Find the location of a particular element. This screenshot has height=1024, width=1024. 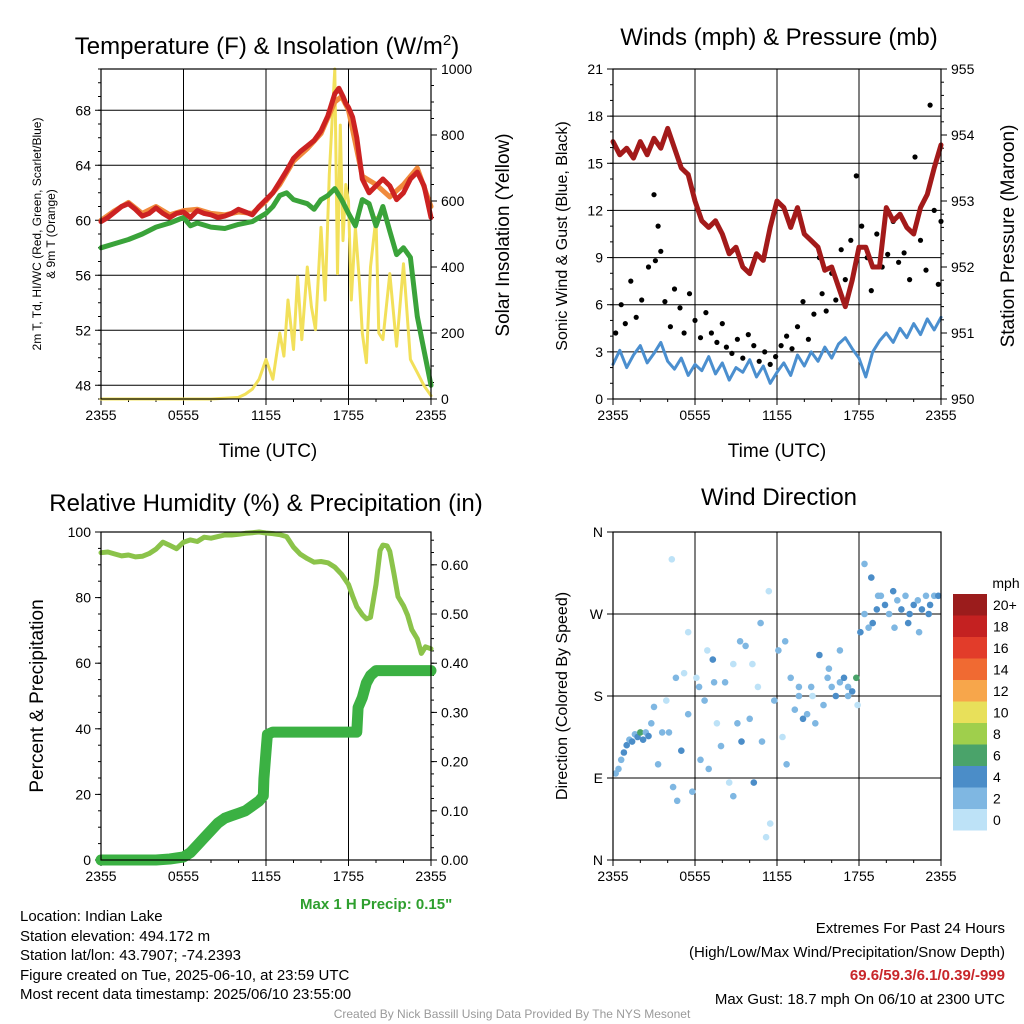

humidity-y-tick-label: 0 is located at coordinates (87, 860).